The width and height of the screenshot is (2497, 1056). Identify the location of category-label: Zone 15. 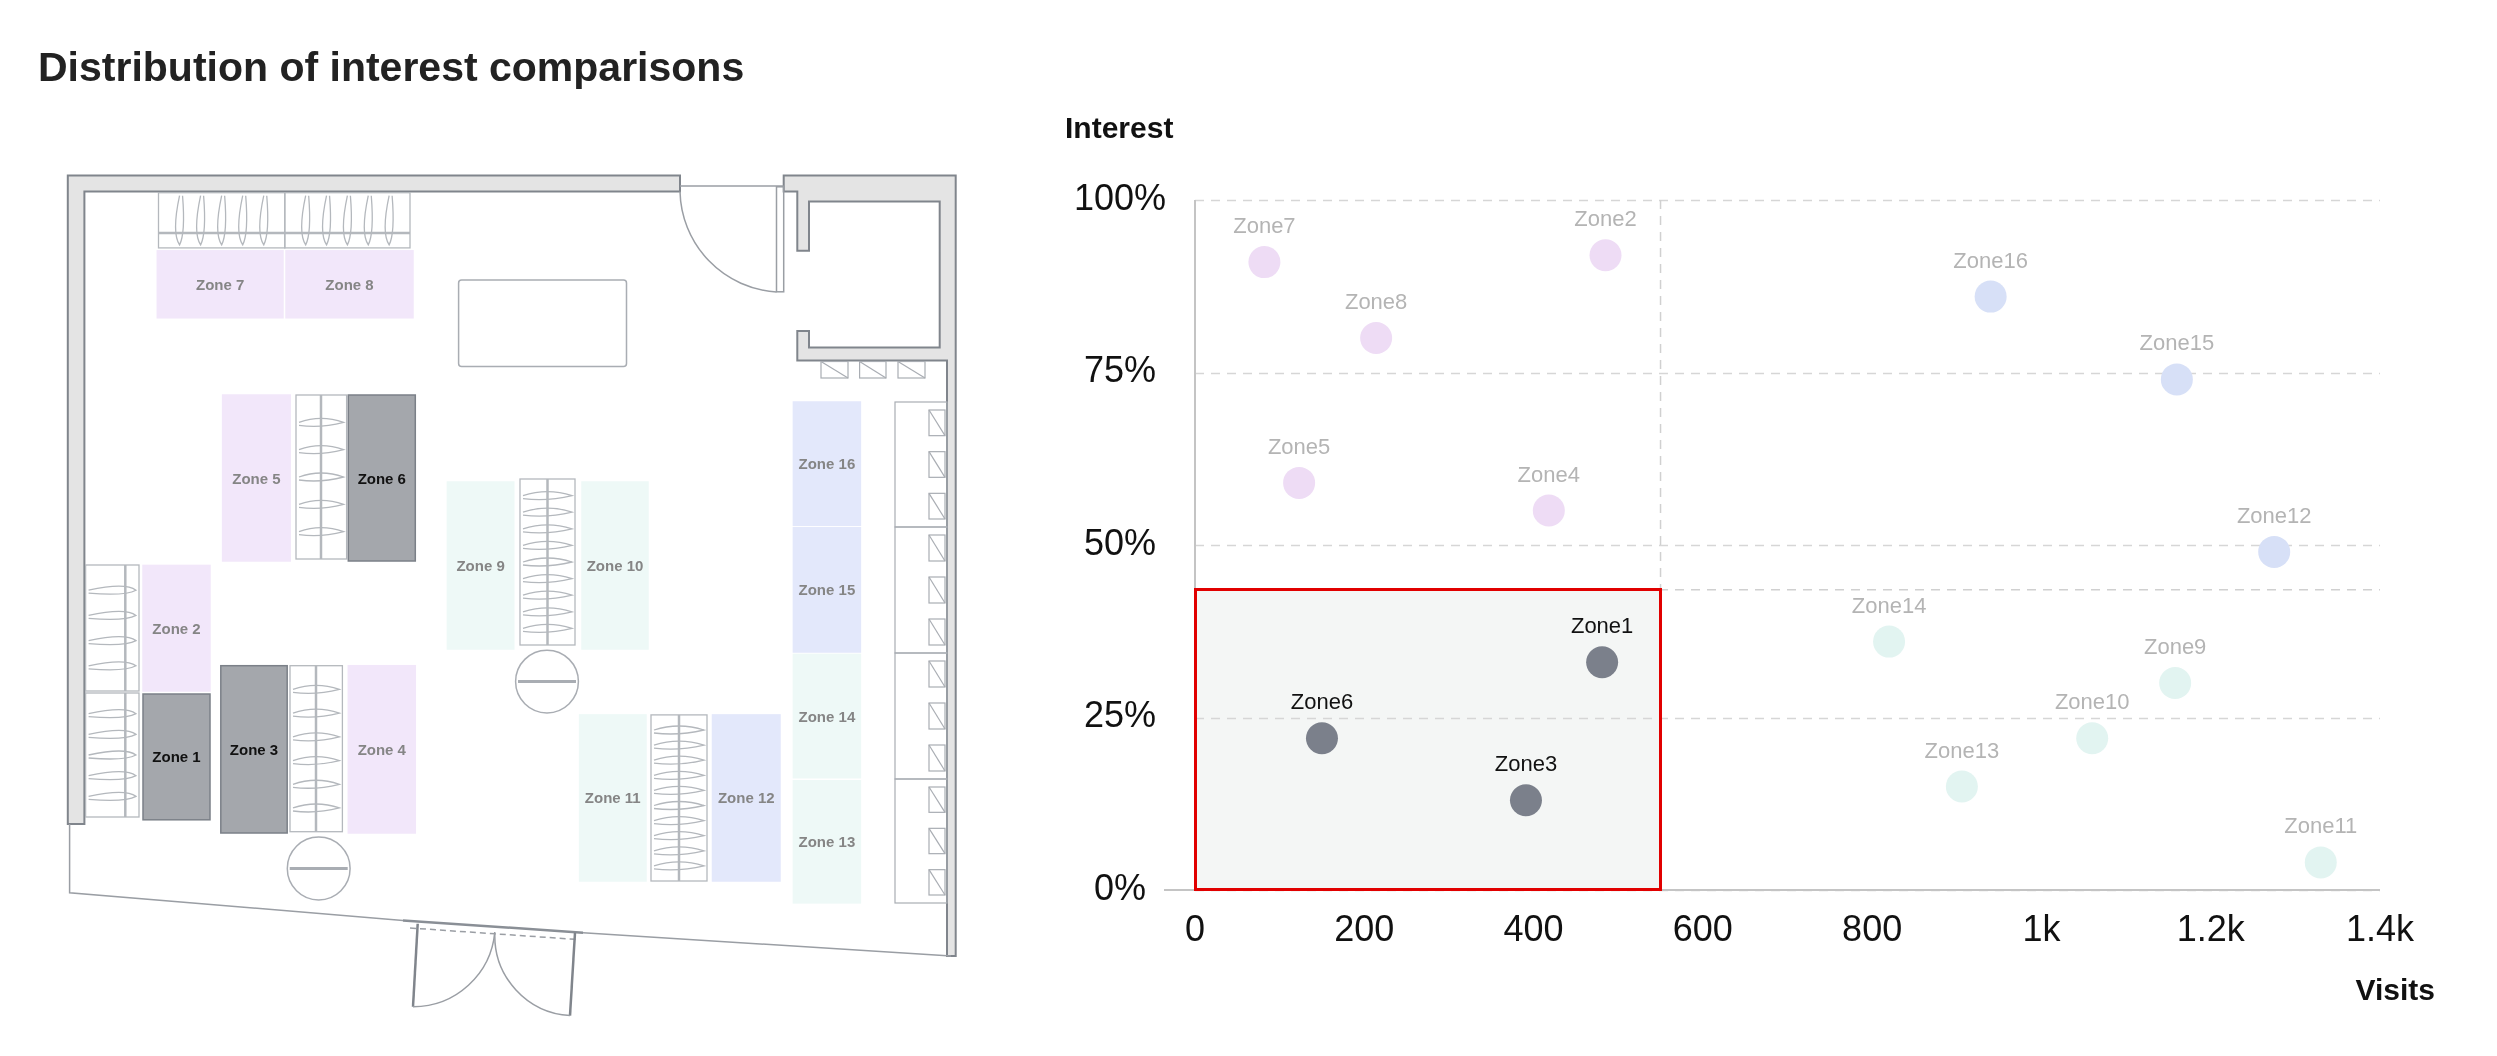
(827, 590).